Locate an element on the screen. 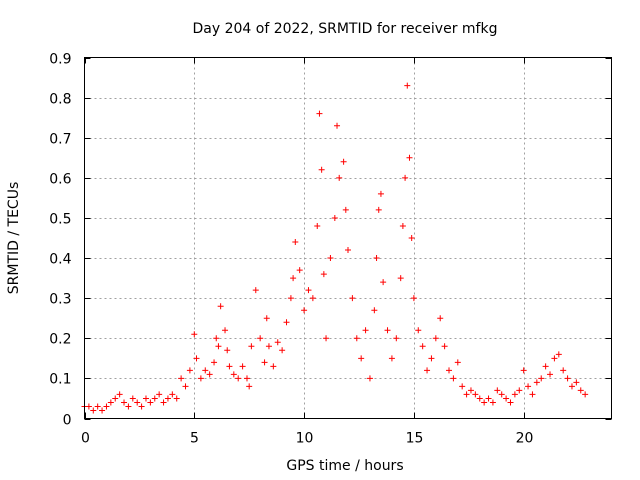  y-tick-label: 0.4 is located at coordinates (60, 260).